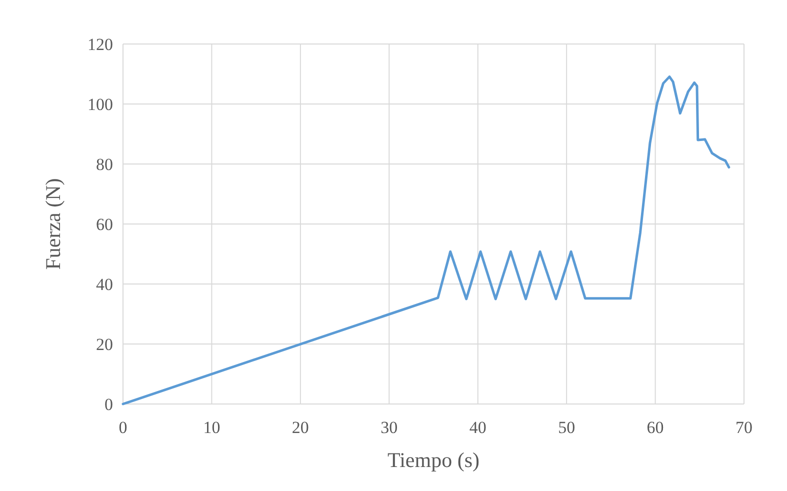 The image size is (787, 491). What do you see at coordinates (104, 344) in the screenshot?
I see `y-tick-label: 20` at bounding box center [104, 344].